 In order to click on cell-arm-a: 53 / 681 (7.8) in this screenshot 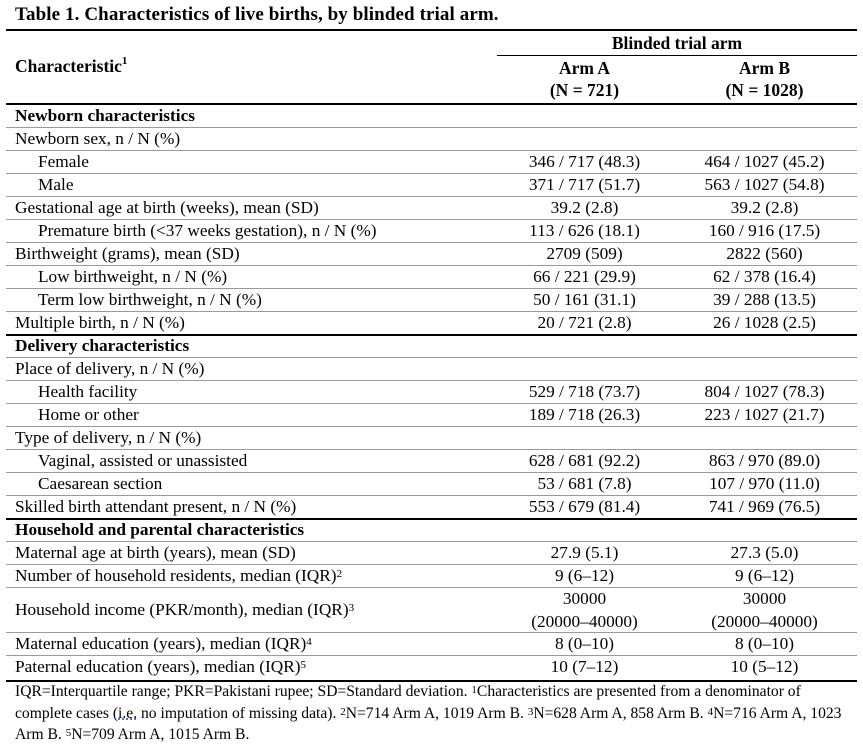, I will do `click(584, 483)`.